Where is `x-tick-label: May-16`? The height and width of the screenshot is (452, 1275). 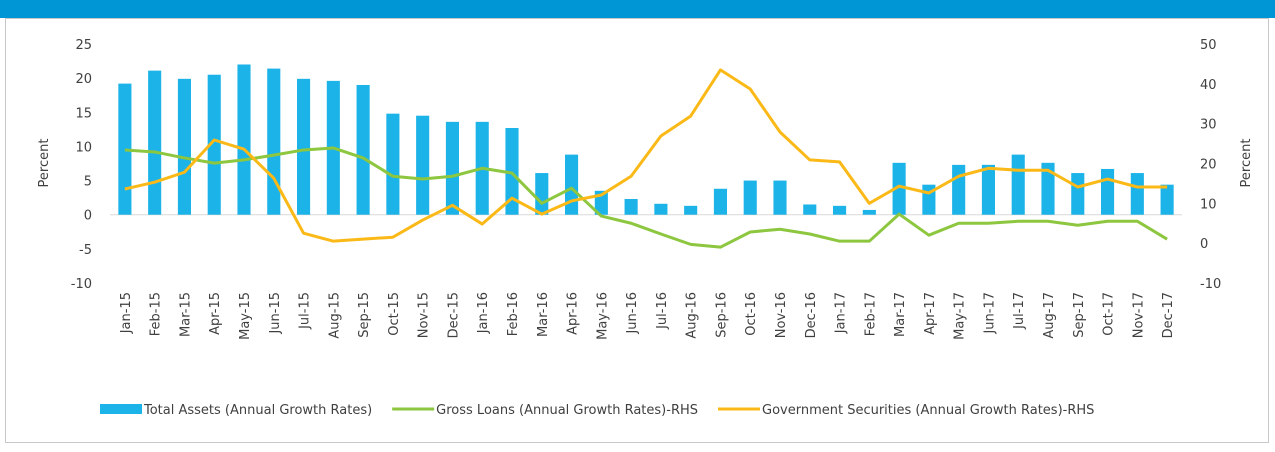
x-tick-label: May-16 is located at coordinates (602, 316).